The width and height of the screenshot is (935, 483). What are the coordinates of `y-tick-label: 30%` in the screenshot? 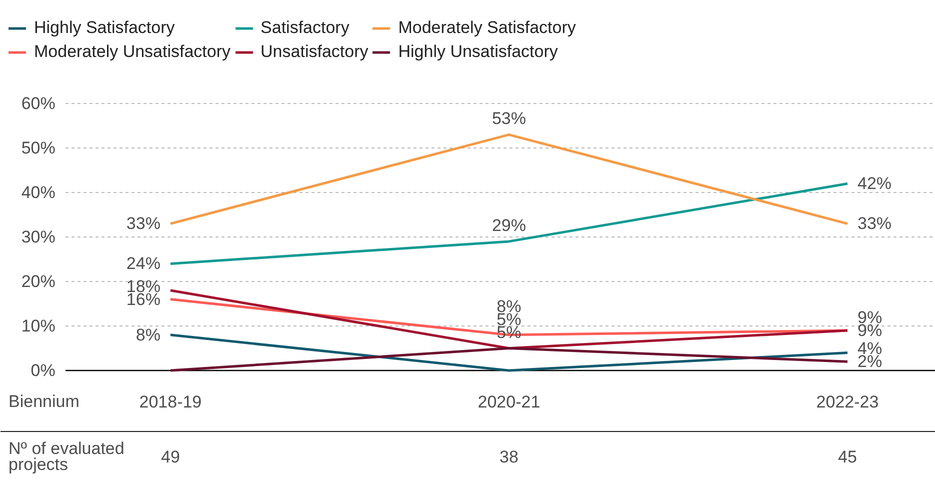 It's located at (38, 237).